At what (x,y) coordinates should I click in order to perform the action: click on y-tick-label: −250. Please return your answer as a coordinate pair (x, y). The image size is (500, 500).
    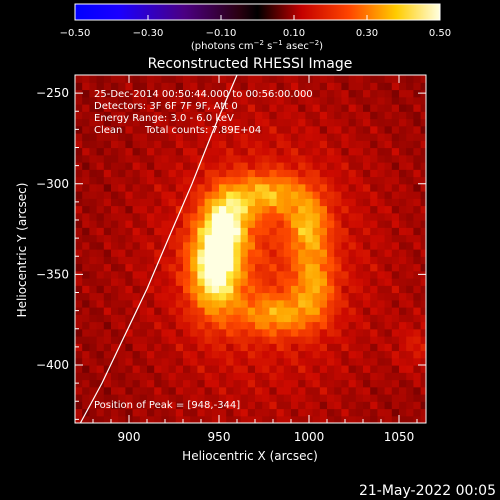
    Looking at the image, I should click on (52, 93).